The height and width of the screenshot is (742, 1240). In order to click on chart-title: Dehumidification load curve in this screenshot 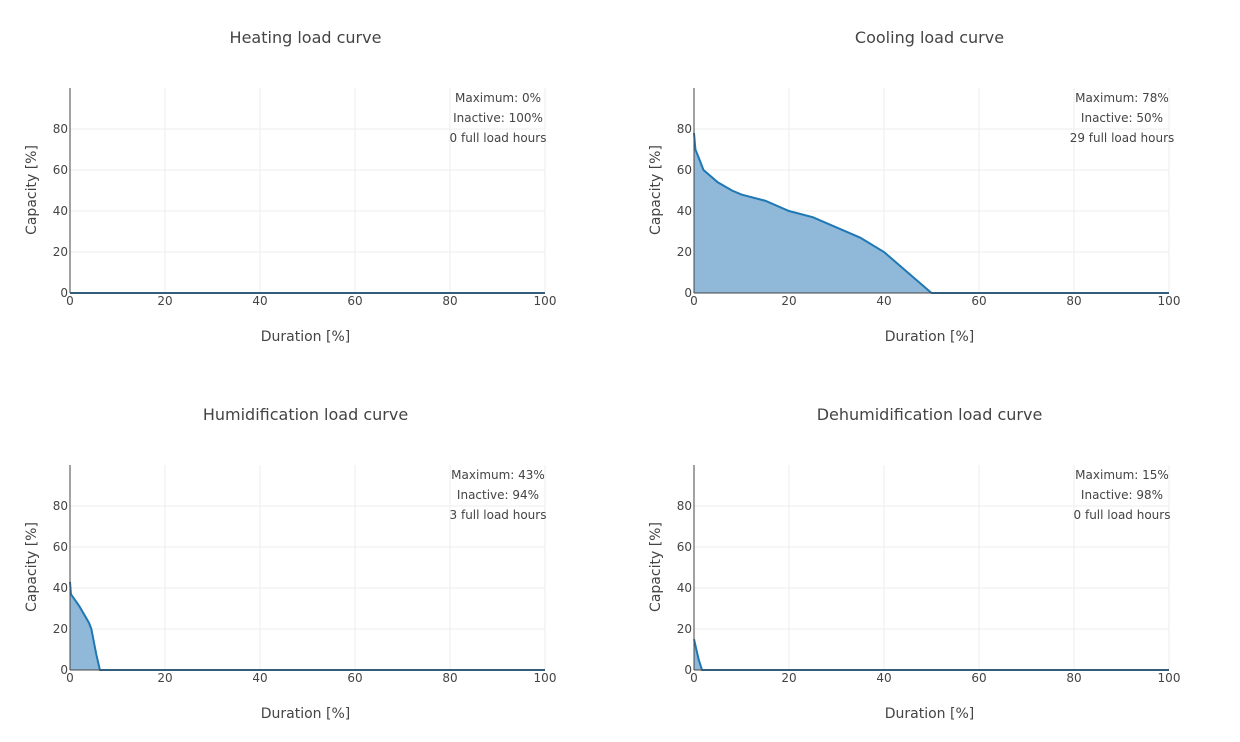, I will do `click(930, 414)`.